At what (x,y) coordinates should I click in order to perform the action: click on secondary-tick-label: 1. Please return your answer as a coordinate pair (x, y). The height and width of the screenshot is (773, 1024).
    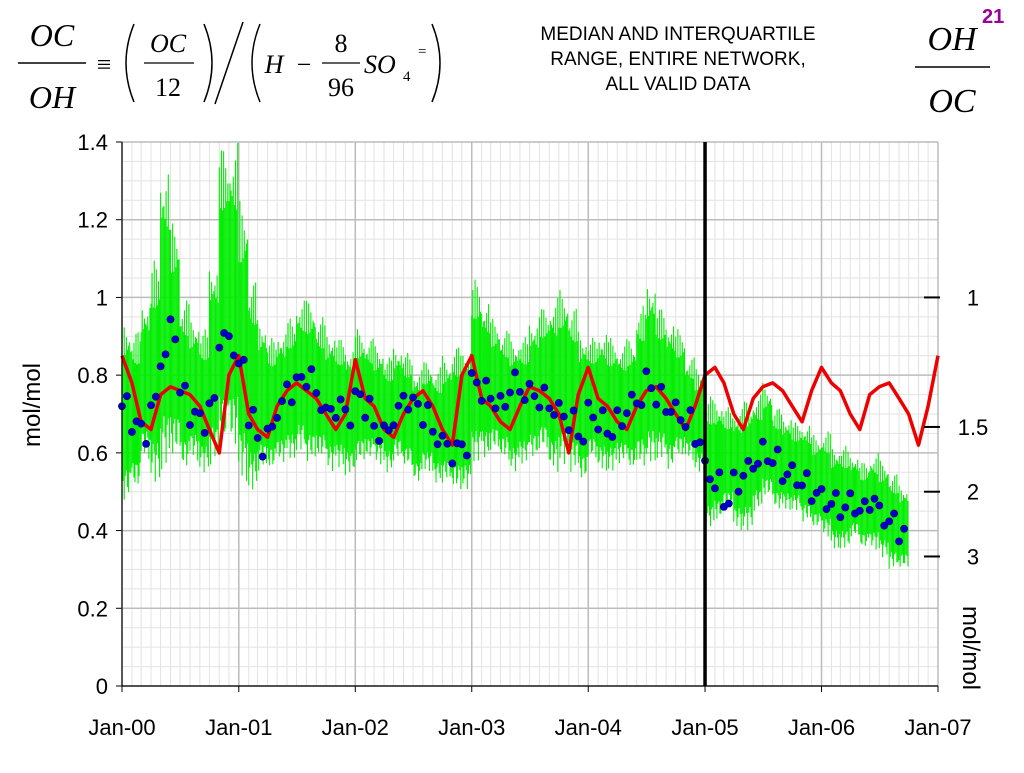
    Looking at the image, I should click on (973, 297).